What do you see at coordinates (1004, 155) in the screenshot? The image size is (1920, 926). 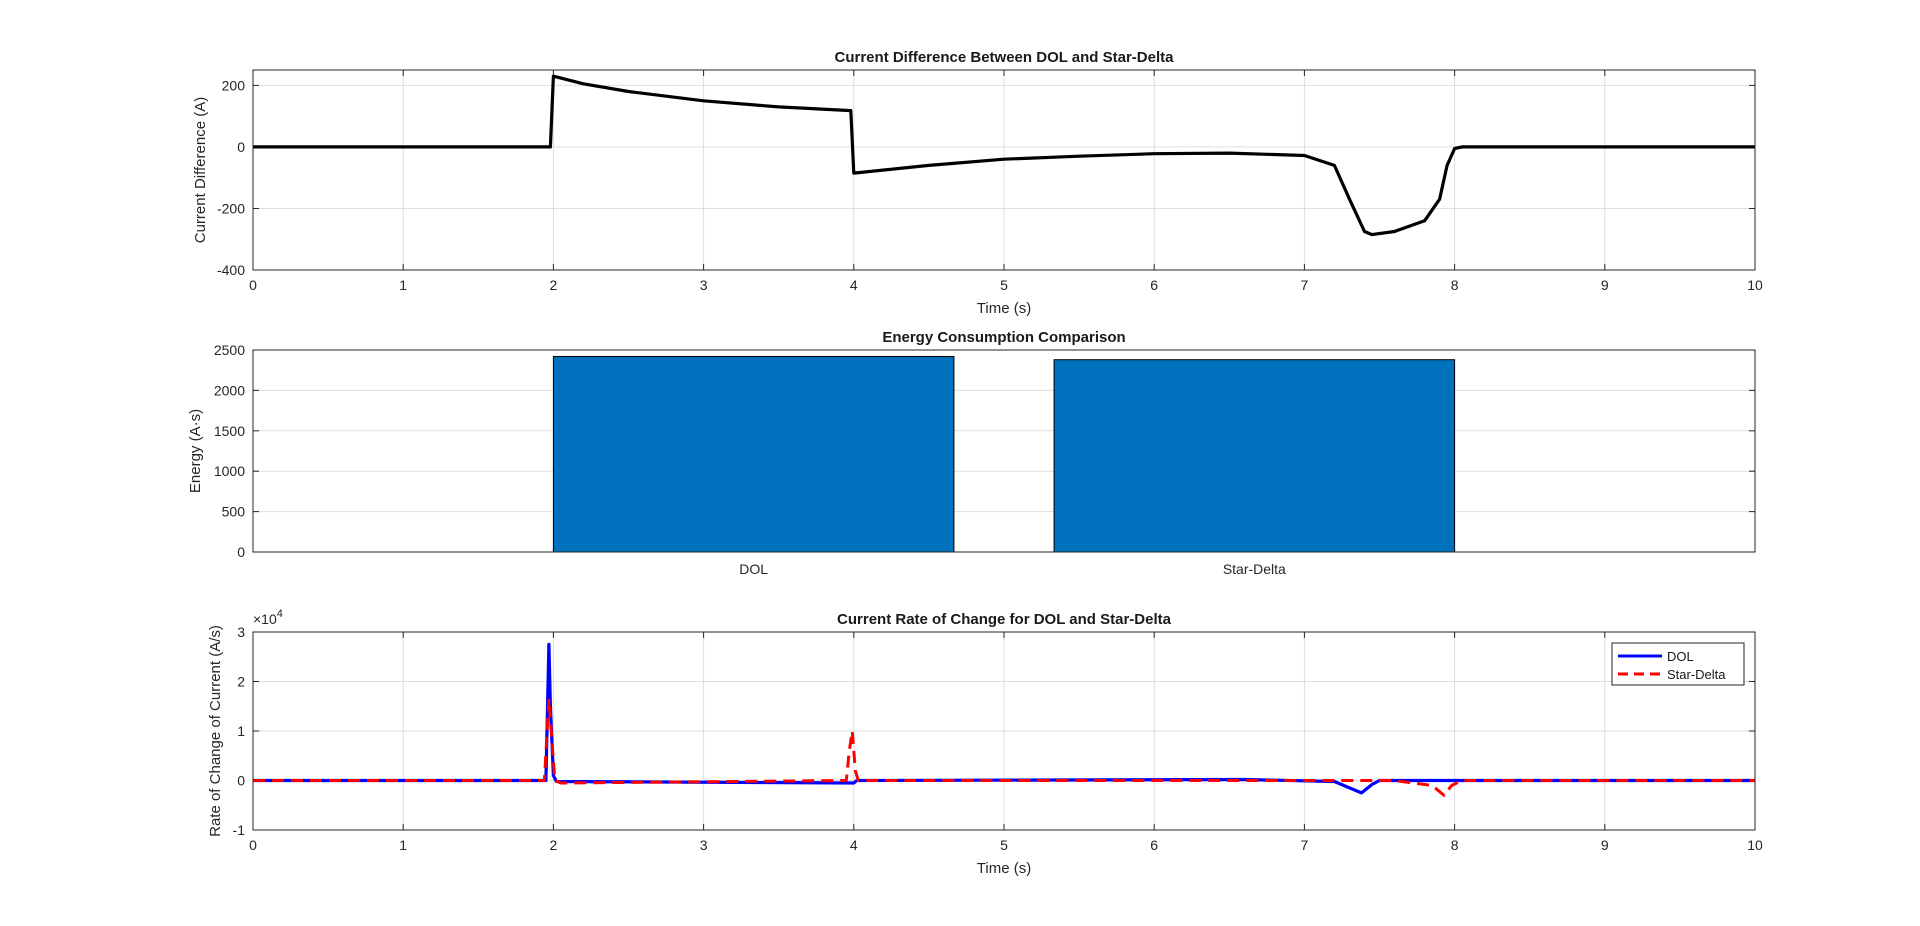 I see `series-line` at bounding box center [1004, 155].